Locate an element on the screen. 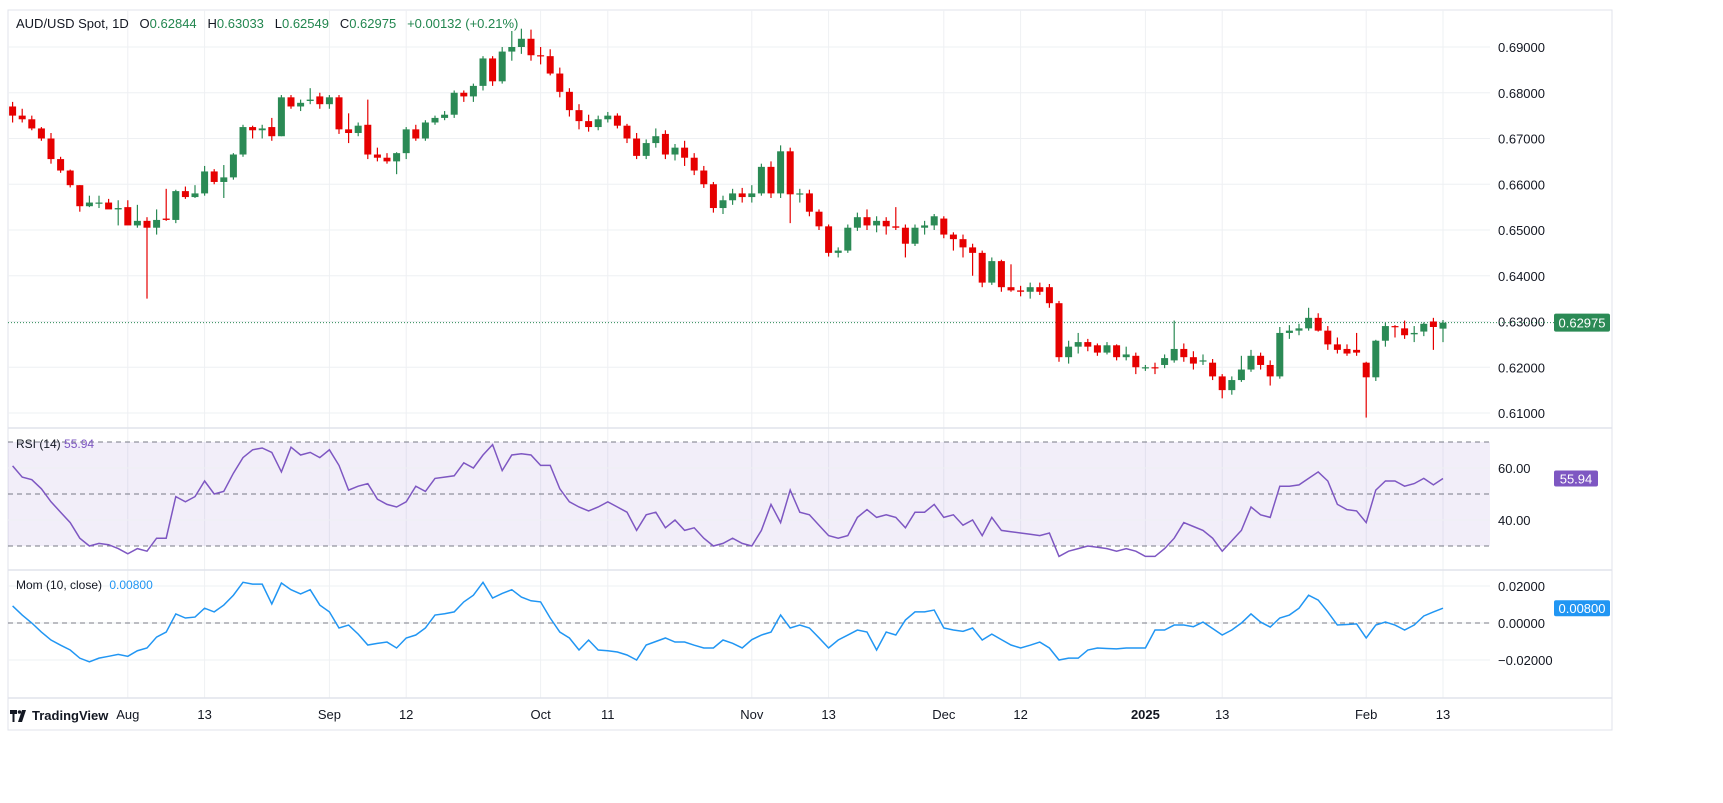  rsi-legend: RSI (14) 55.94 is located at coordinates (55, 444).